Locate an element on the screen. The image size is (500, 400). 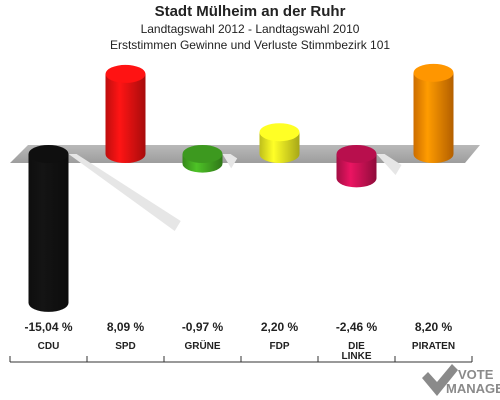
value-label: -0,97 % is located at coordinates (203, 327).